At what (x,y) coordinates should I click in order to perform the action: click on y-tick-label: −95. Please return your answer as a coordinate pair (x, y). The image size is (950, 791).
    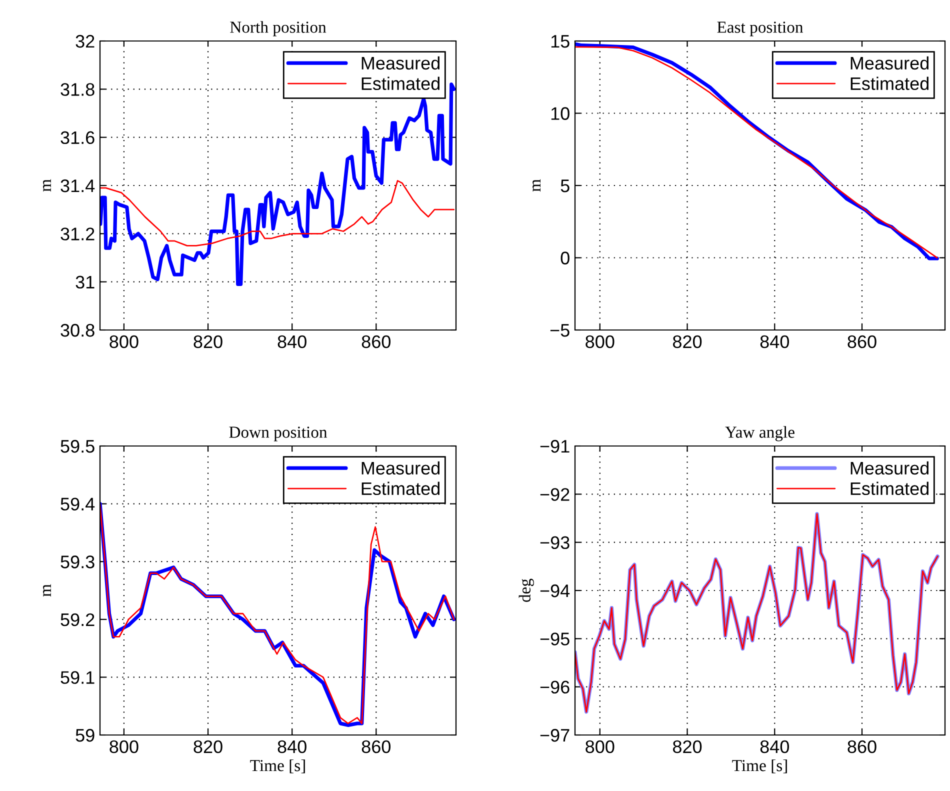
    Looking at the image, I should click on (555, 639).